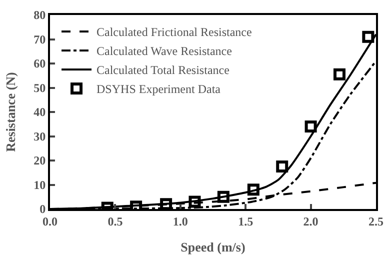 The image size is (392, 261). I want to click on x-tick-label: 1.5, so click(246, 221).